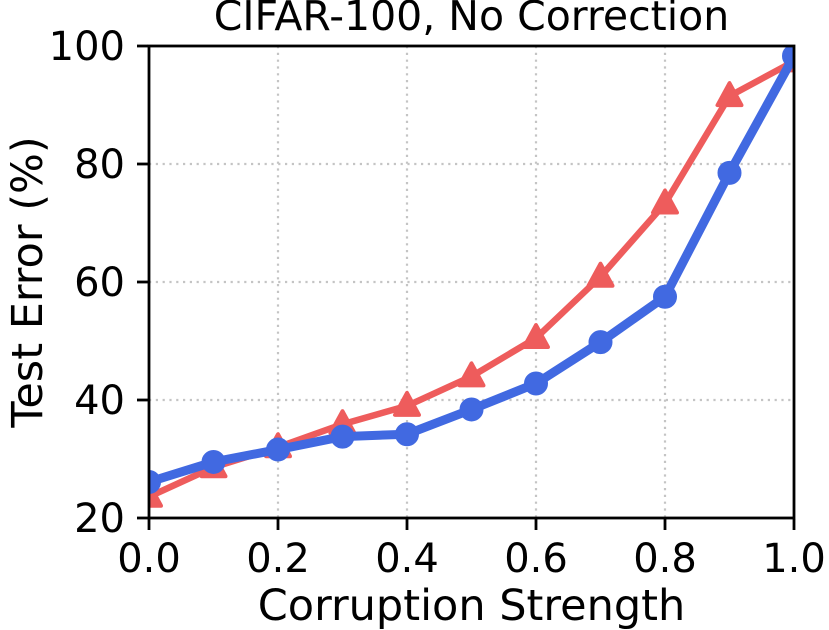  Describe the element at coordinates (149, 559) in the screenshot. I see `x-tick-label: 0.0` at that location.